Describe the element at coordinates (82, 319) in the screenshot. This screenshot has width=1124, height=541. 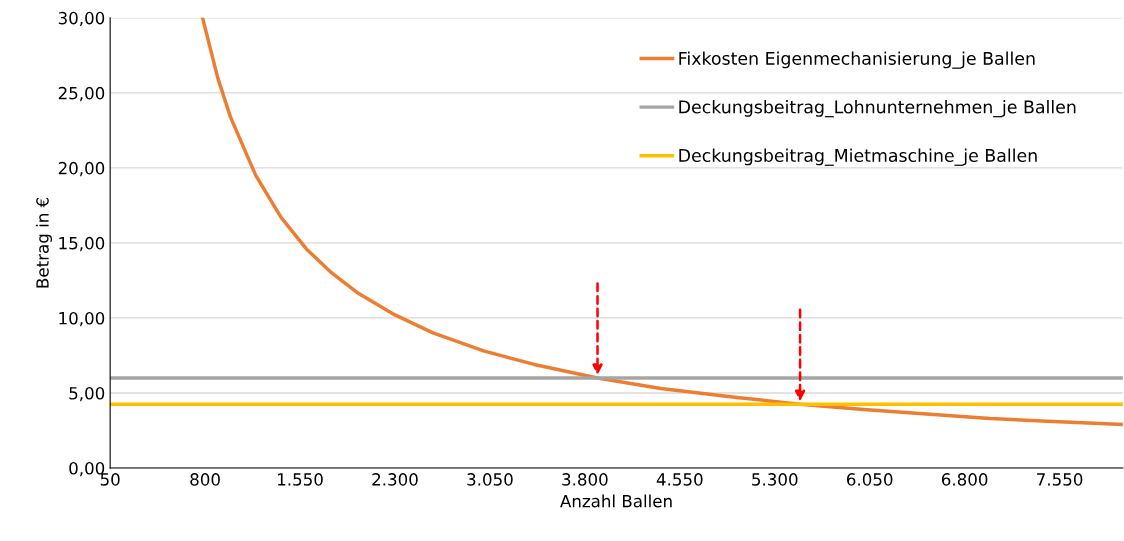
I see `y-tick-label: 10,00` at that location.